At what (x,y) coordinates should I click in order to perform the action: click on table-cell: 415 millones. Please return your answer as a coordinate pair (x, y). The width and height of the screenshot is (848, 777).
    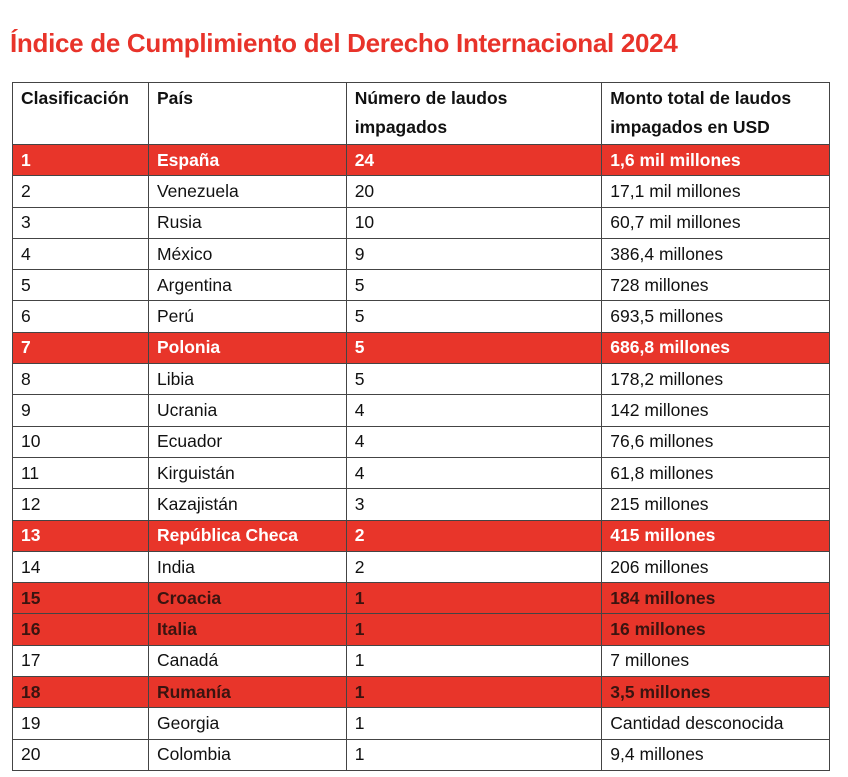
    Looking at the image, I should click on (715, 535).